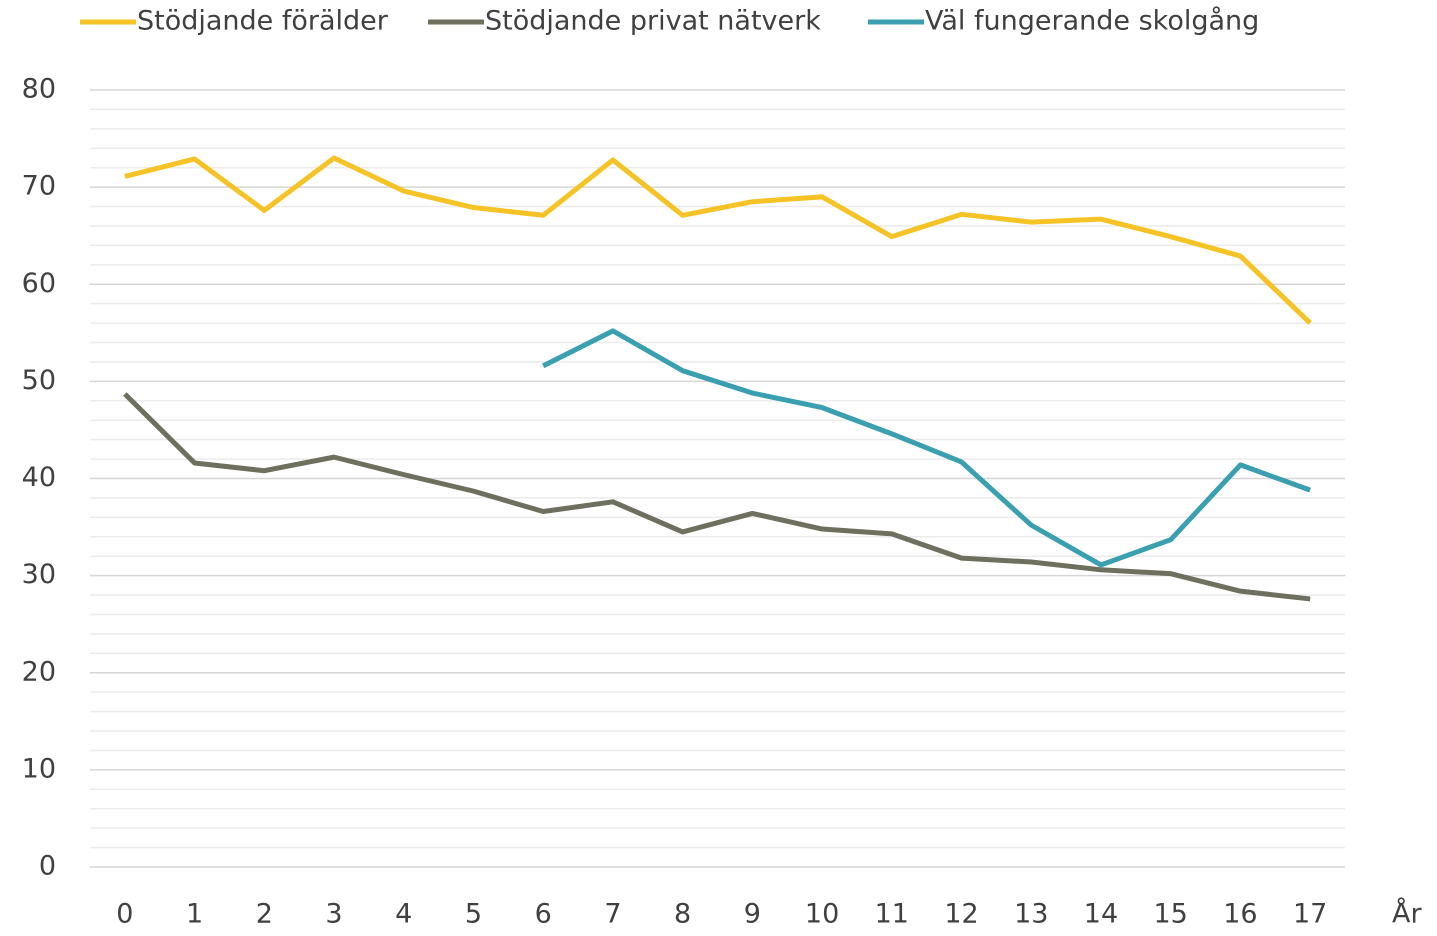 The height and width of the screenshot is (936, 1437). What do you see at coordinates (39, 186) in the screenshot?
I see `y-tick-label: 70` at bounding box center [39, 186].